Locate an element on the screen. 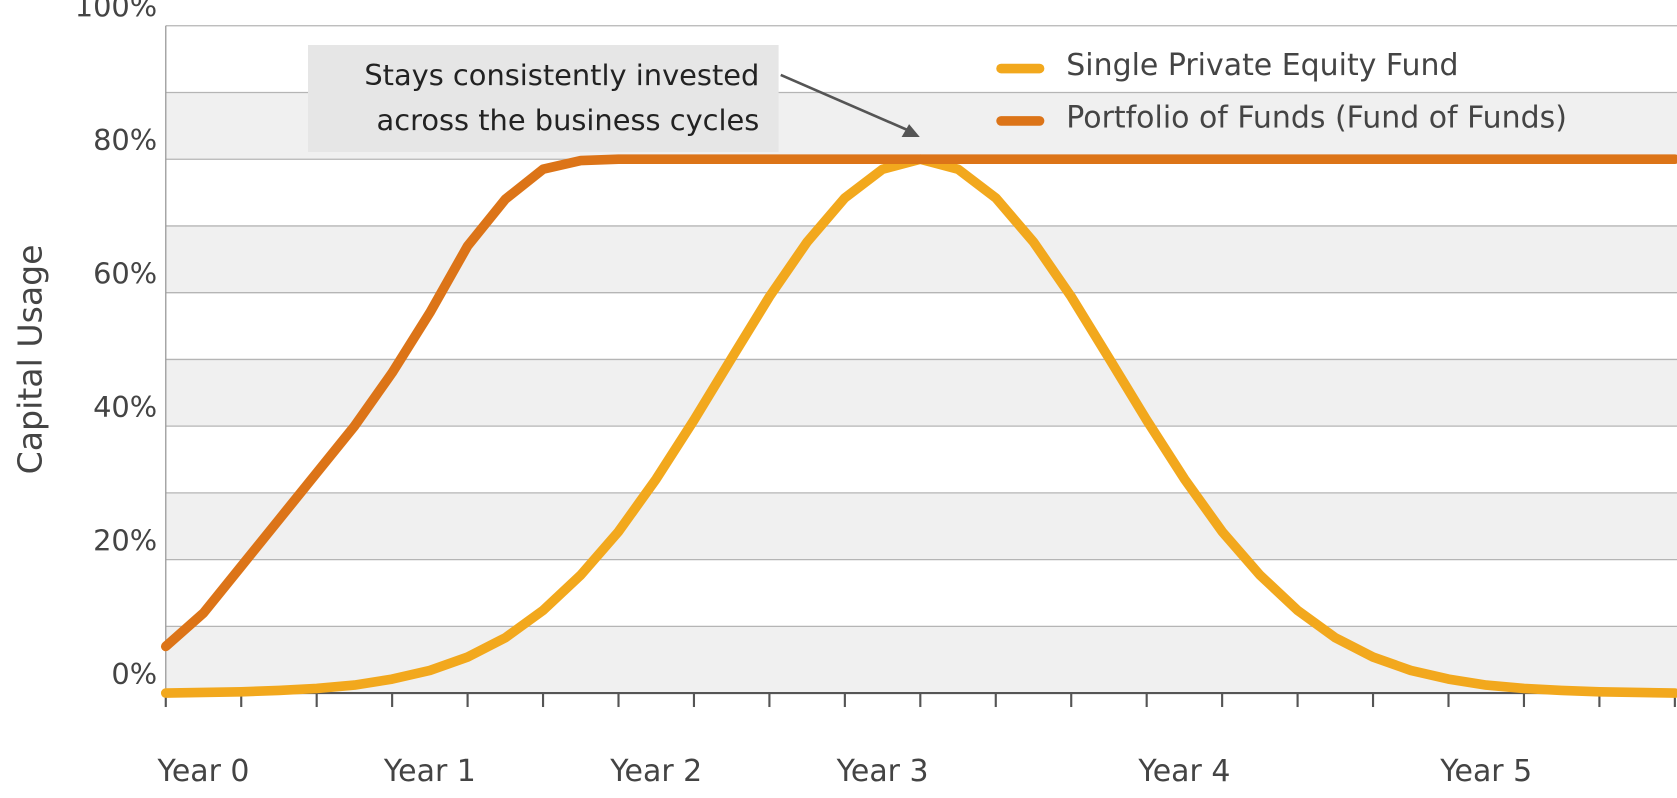 The width and height of the screenshot is (1677, 798). annotation-line: Stays consistently invested is located at coordinates (561, 75).